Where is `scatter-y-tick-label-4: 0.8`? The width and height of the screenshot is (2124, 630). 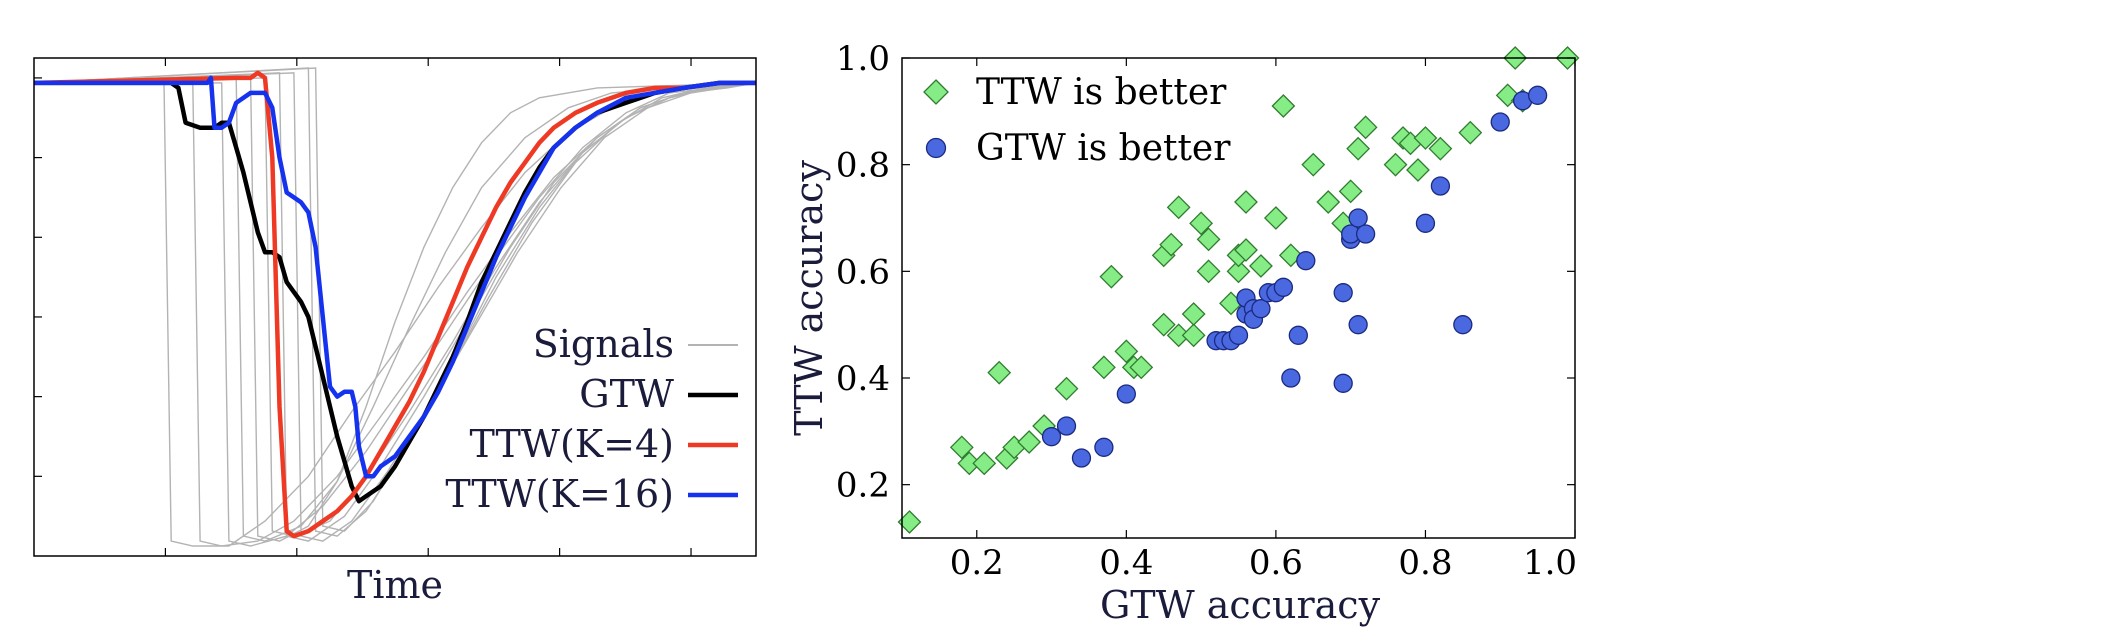 scatter-y-tick-label-4: 0.8 is located at coordinates (863, 166).